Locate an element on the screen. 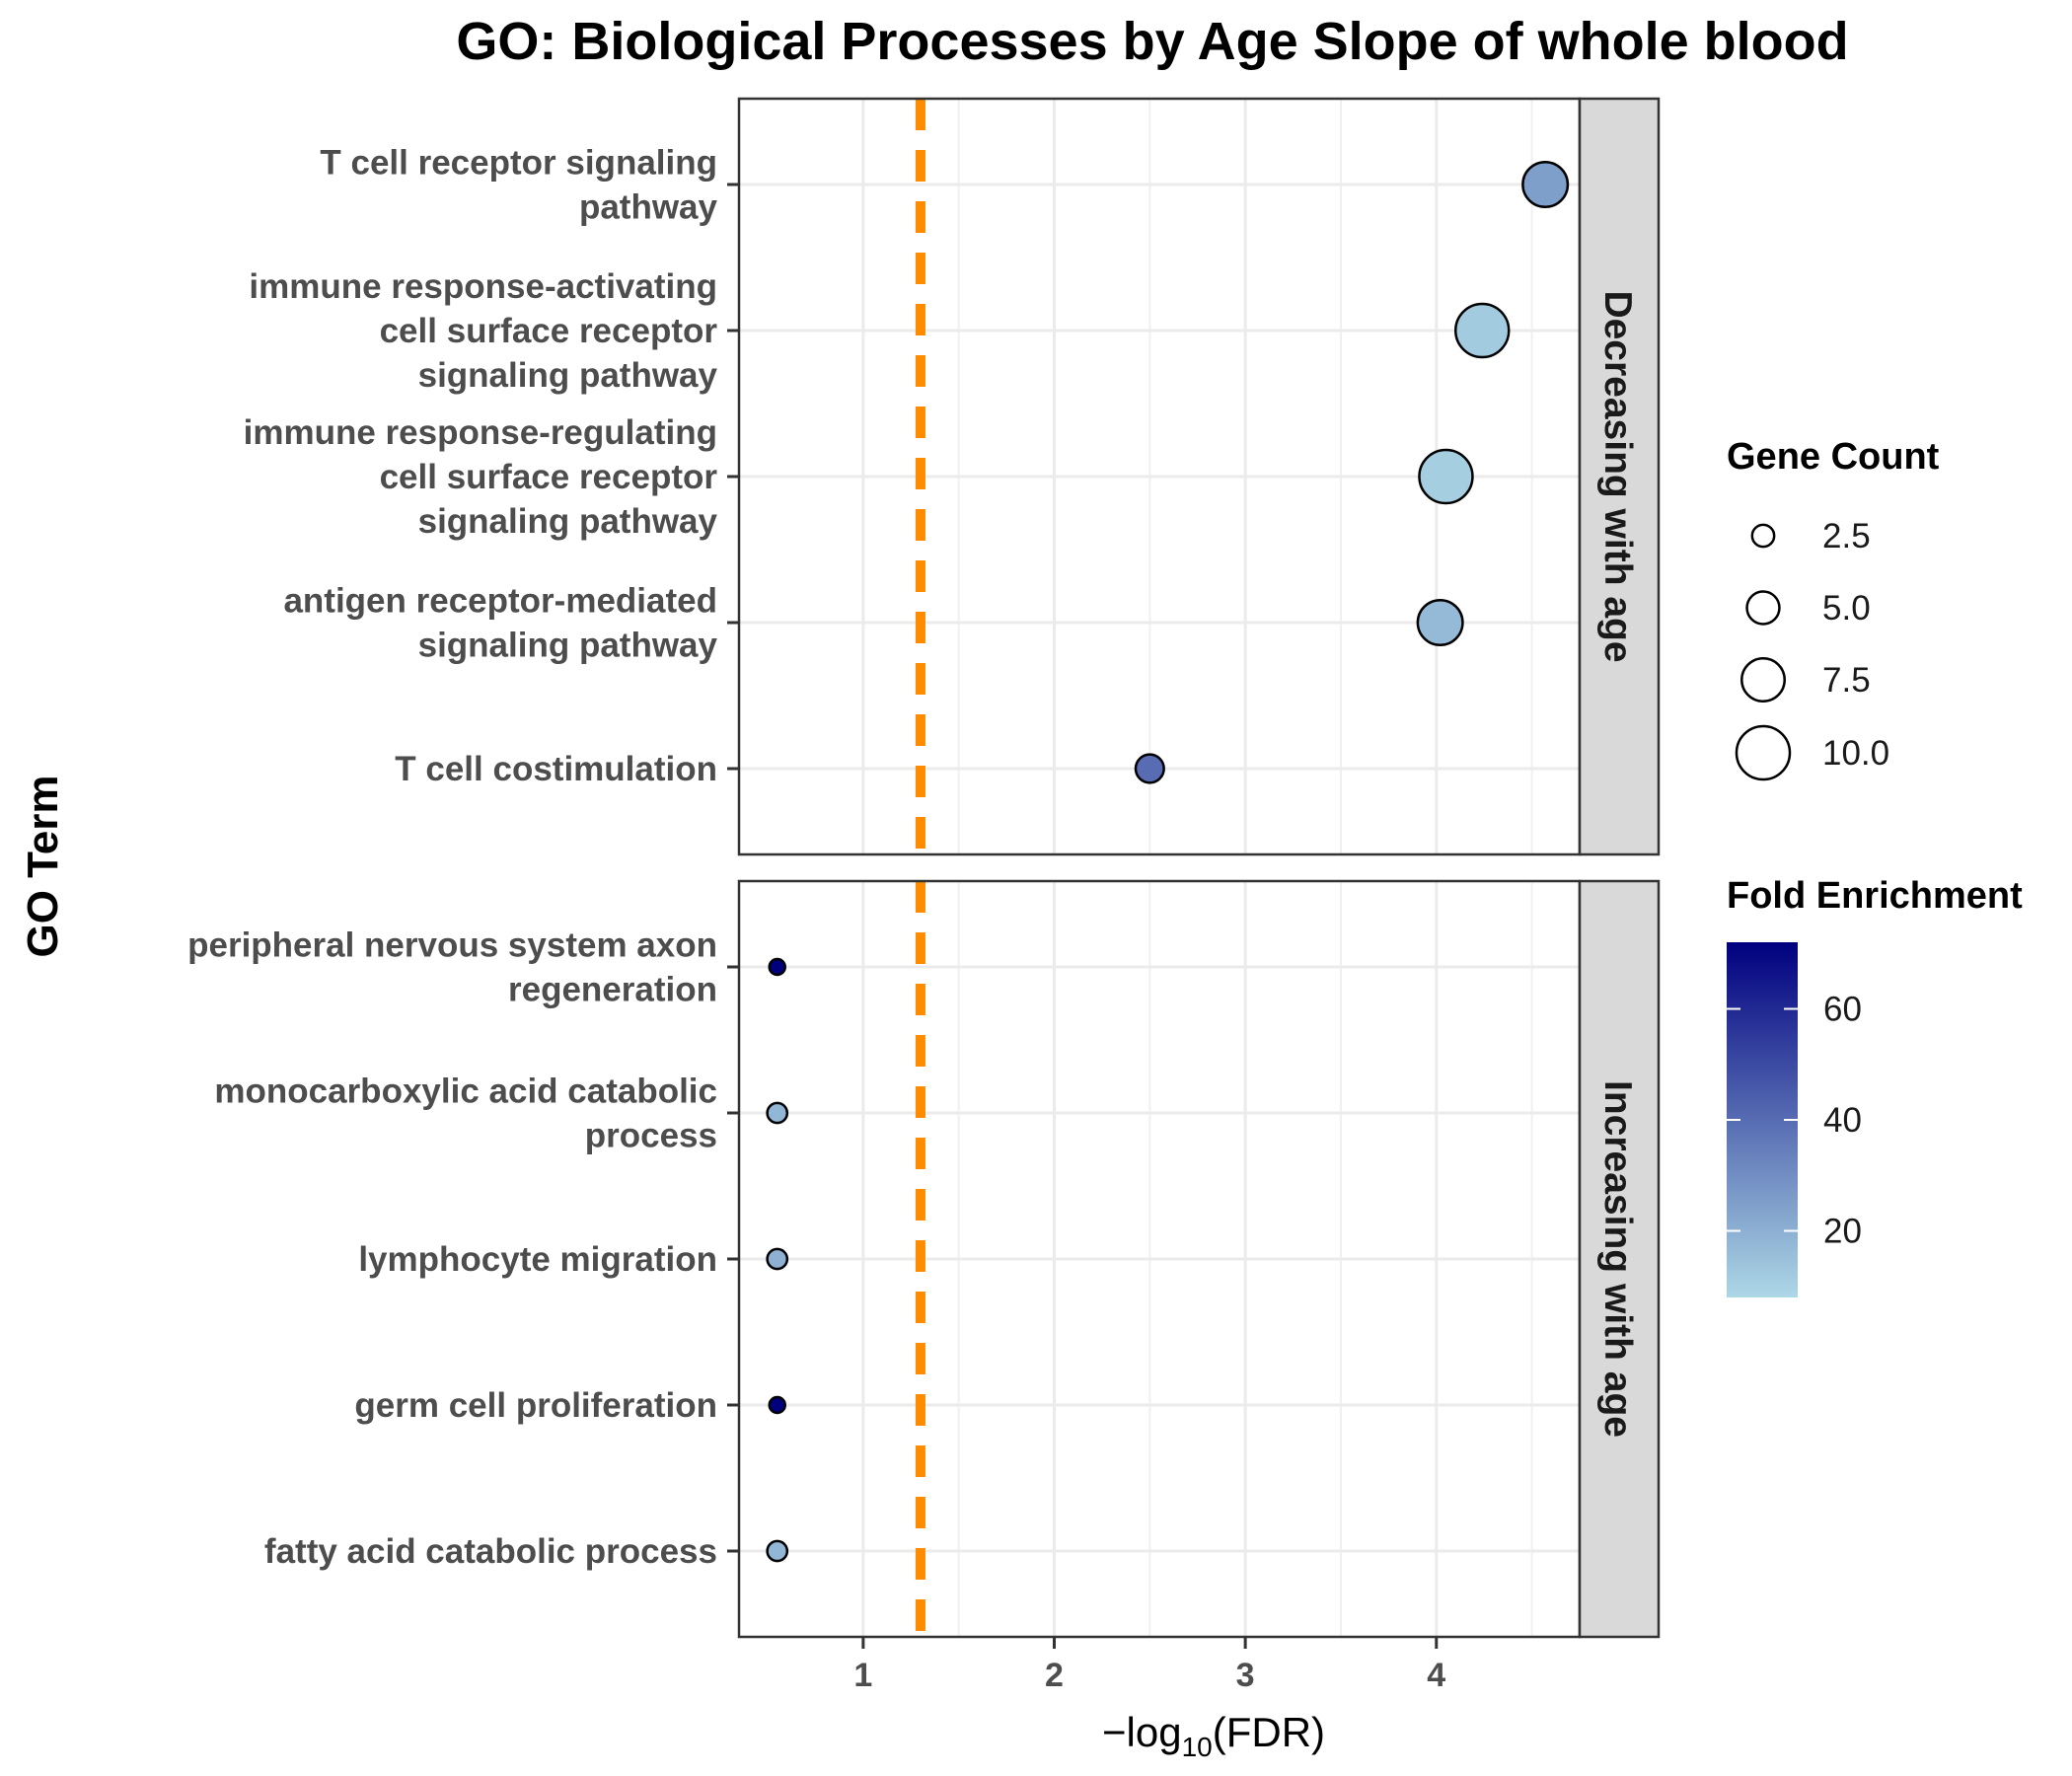 Image resolution: width=2072 pixels, height=1776 pixels. go-term-label-line: regeneration is located at coordinates (613, 990).